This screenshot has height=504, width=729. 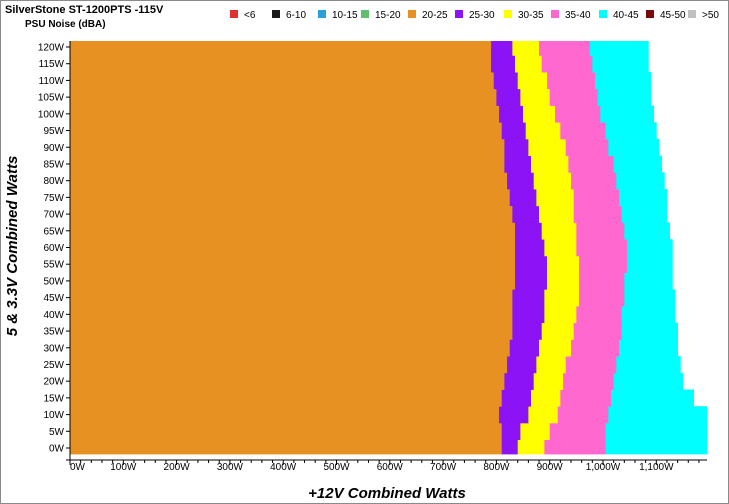 What do you see at coordinates (388, 15) in the screenshot?
I see `legend-label-3: 15-20` at bounding box center [388, 15].